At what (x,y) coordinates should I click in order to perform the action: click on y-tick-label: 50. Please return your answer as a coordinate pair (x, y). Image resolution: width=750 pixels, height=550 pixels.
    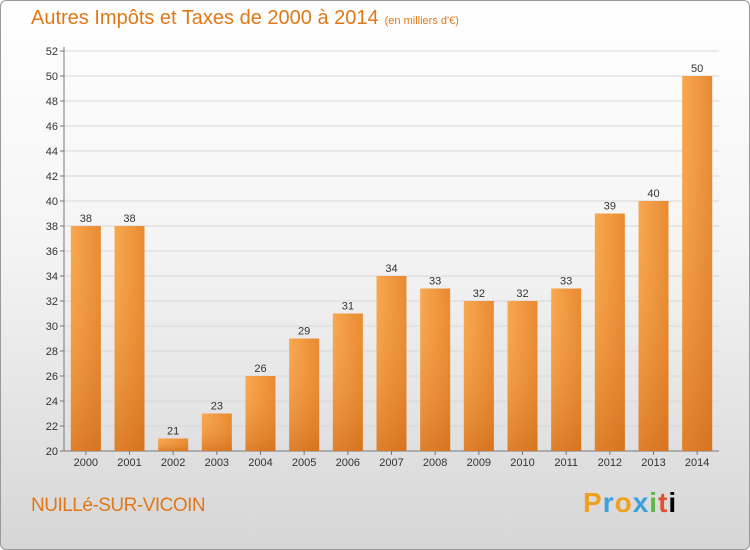
    Looking at the image, I should click on (52, 77).